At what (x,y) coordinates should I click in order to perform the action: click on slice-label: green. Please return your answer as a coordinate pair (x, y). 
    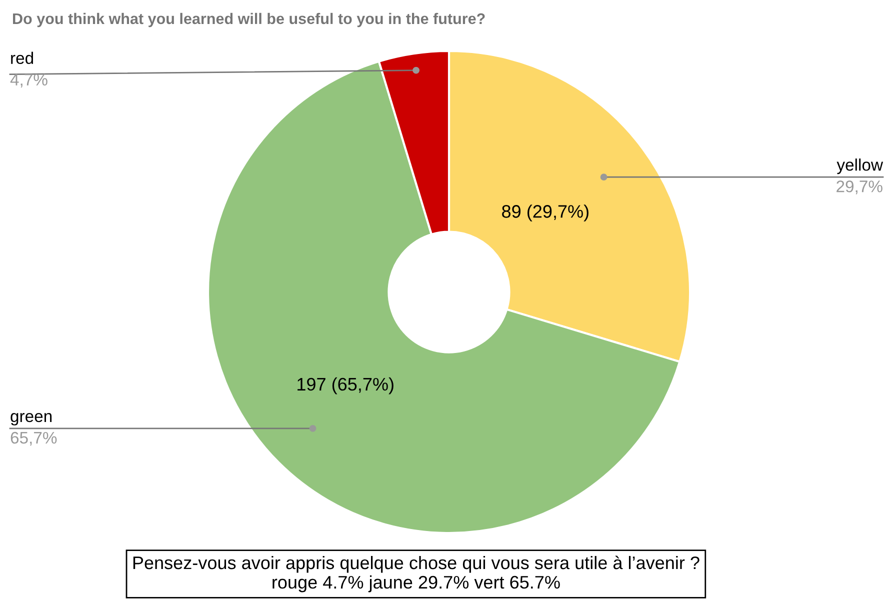
    Looking at the image, I should click on (31, 419).